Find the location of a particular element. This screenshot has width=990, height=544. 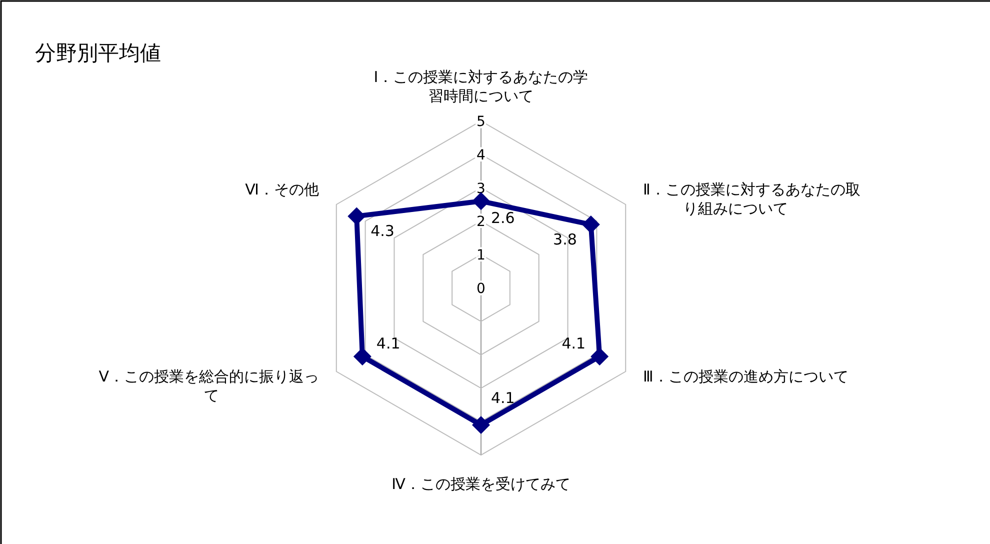

spoke-label: Ⅱ．この授業に対するあなたの取り組みについて is located at coordinates (751, 199).